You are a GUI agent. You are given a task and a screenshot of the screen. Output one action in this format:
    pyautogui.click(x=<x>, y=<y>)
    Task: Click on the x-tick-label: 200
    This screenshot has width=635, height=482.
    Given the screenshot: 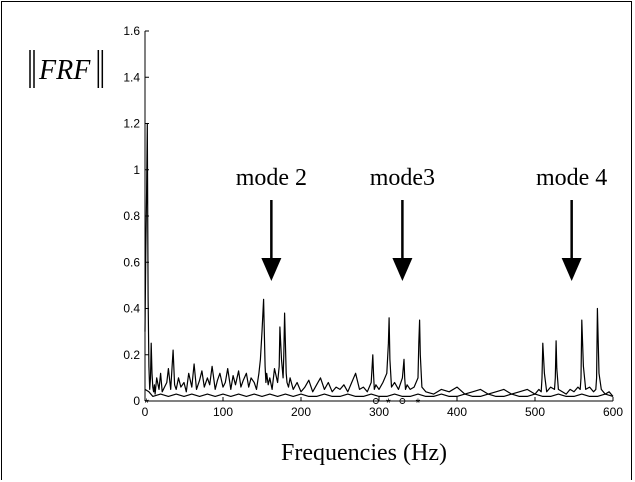 What is the action you would take?
    pyautogui.click(x=301, y=412)
    